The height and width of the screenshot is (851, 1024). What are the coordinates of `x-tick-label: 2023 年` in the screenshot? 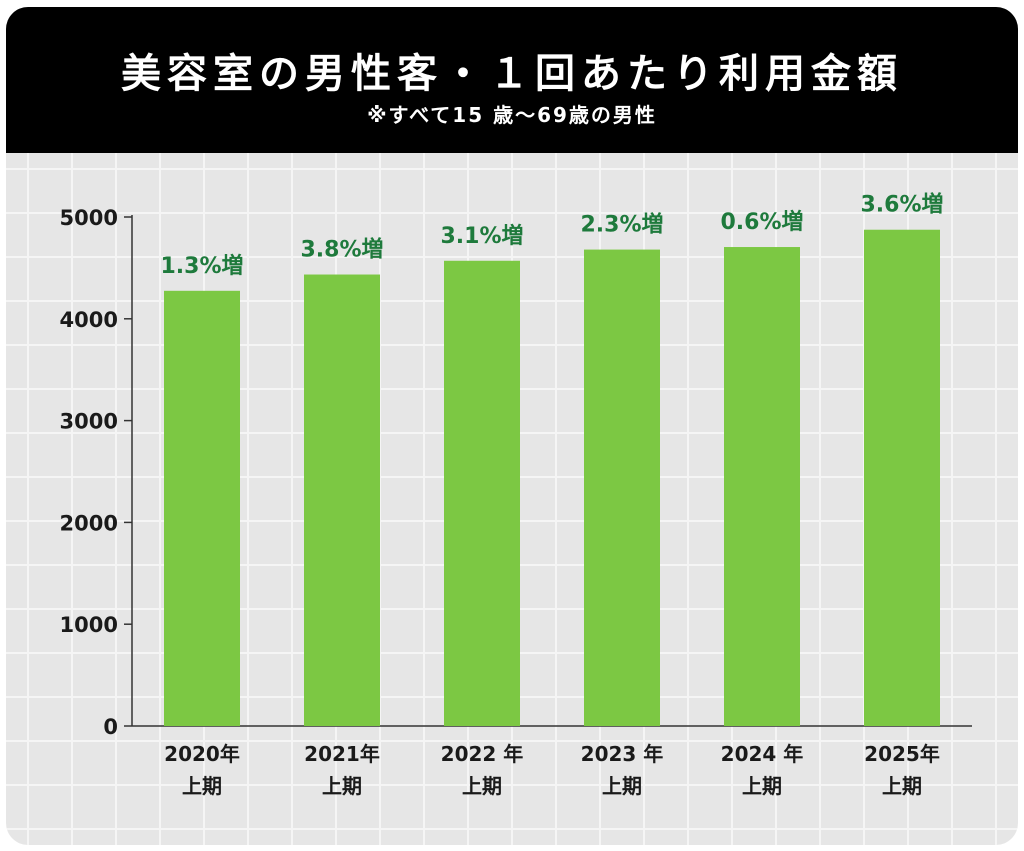 It's located at (622, 754).